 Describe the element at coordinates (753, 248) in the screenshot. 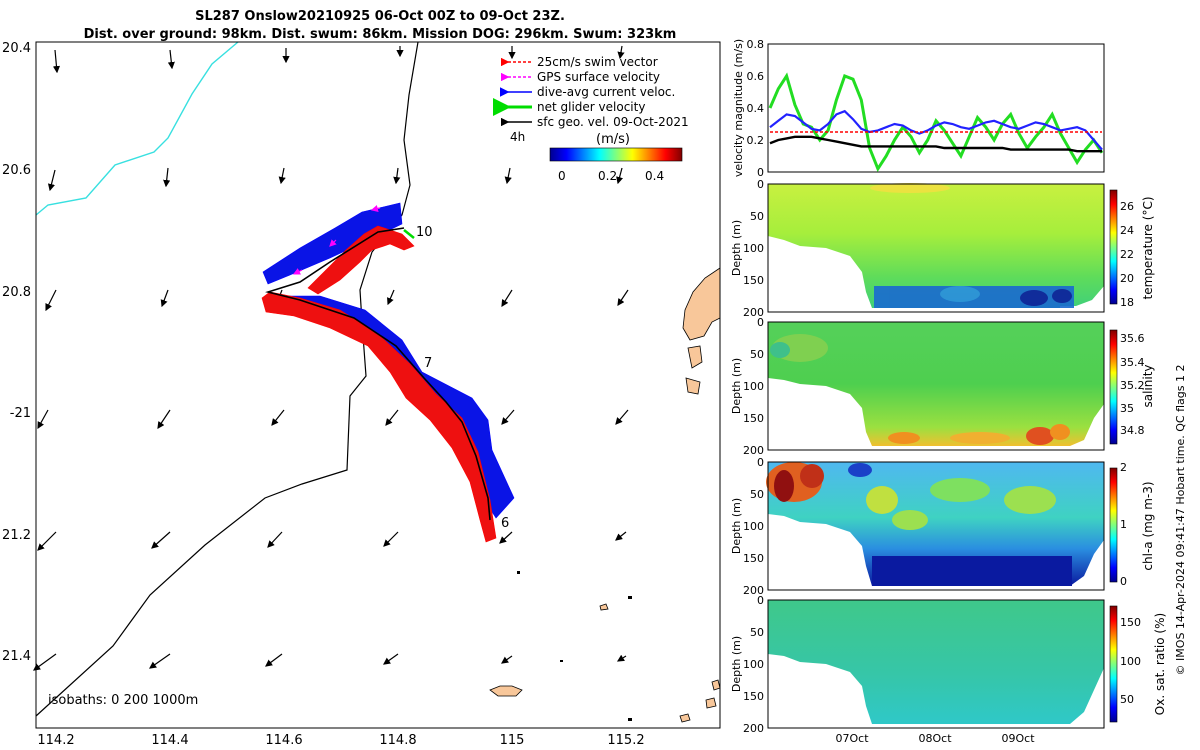

I see `temp-y-tick: 100` at that location.